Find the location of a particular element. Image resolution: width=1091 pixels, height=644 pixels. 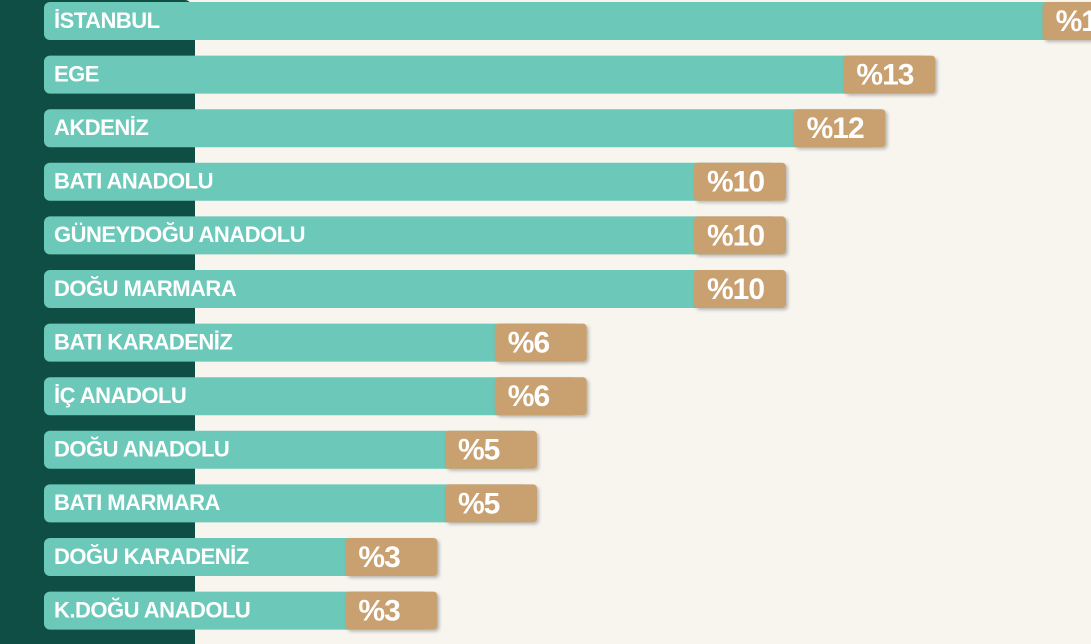

category-label: DOĞU KARADENİZ is located at coordinates (151, 556).